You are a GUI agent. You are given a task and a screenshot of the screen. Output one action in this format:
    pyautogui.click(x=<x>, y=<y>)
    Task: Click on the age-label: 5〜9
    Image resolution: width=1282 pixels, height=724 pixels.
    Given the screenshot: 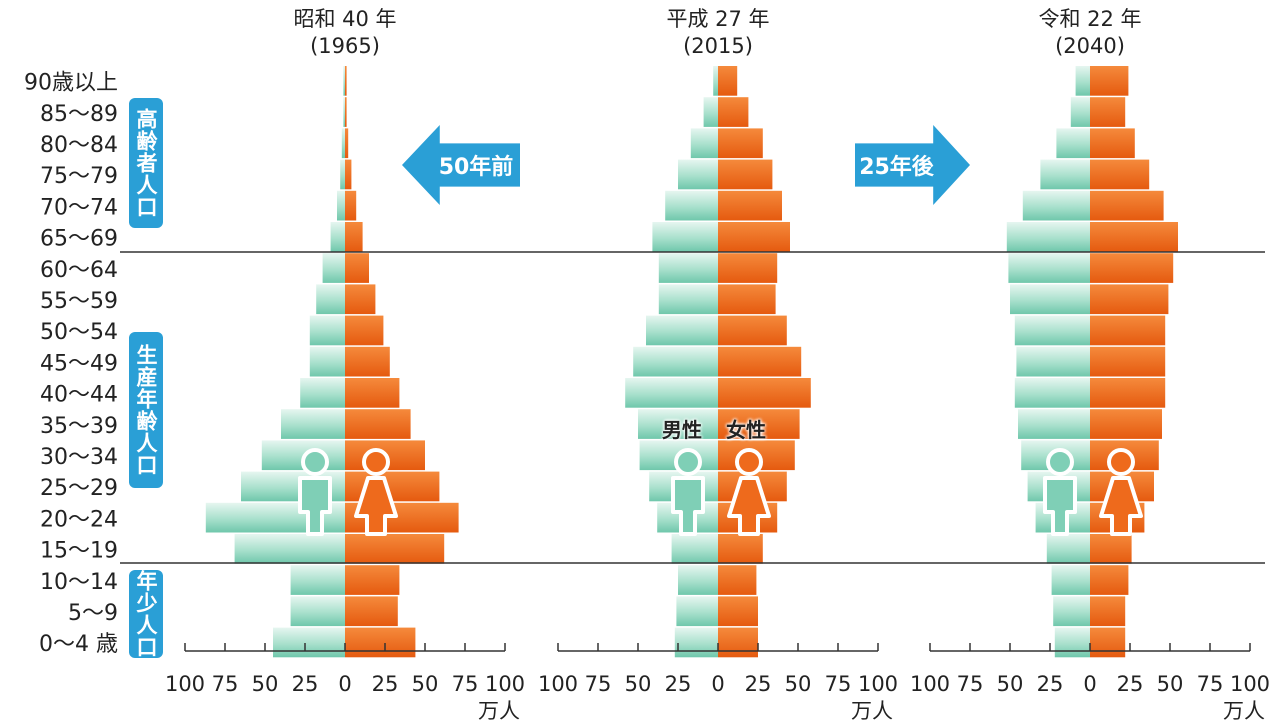 What is the action you would take?
    pyautogui.click(x=93, y=613)
    